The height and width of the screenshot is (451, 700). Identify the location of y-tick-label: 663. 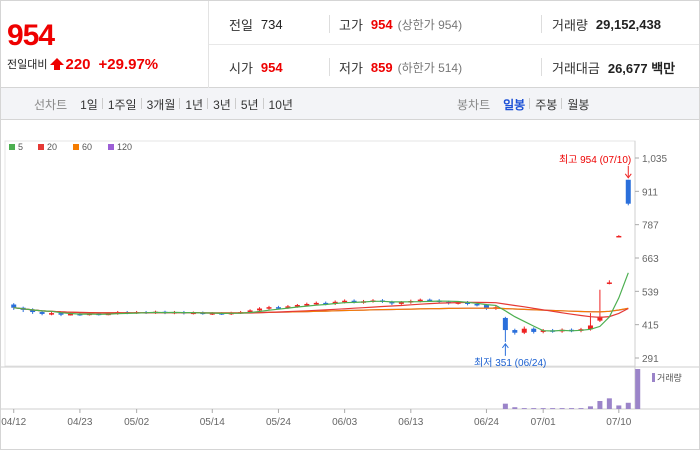
(650, 259).